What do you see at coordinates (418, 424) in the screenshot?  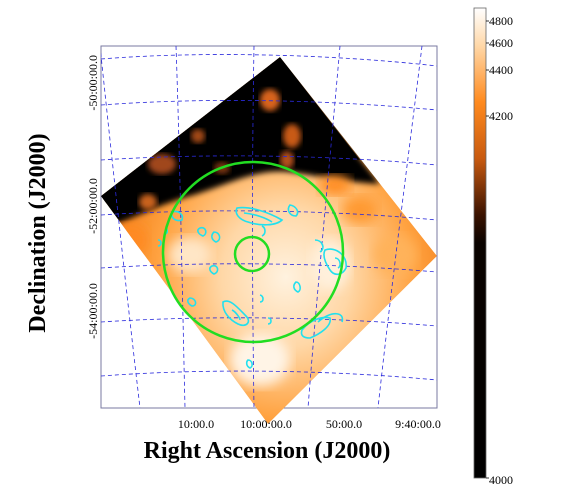 I see `x-tick-label: 9:40:00.0` at bounding box center [418, 424].